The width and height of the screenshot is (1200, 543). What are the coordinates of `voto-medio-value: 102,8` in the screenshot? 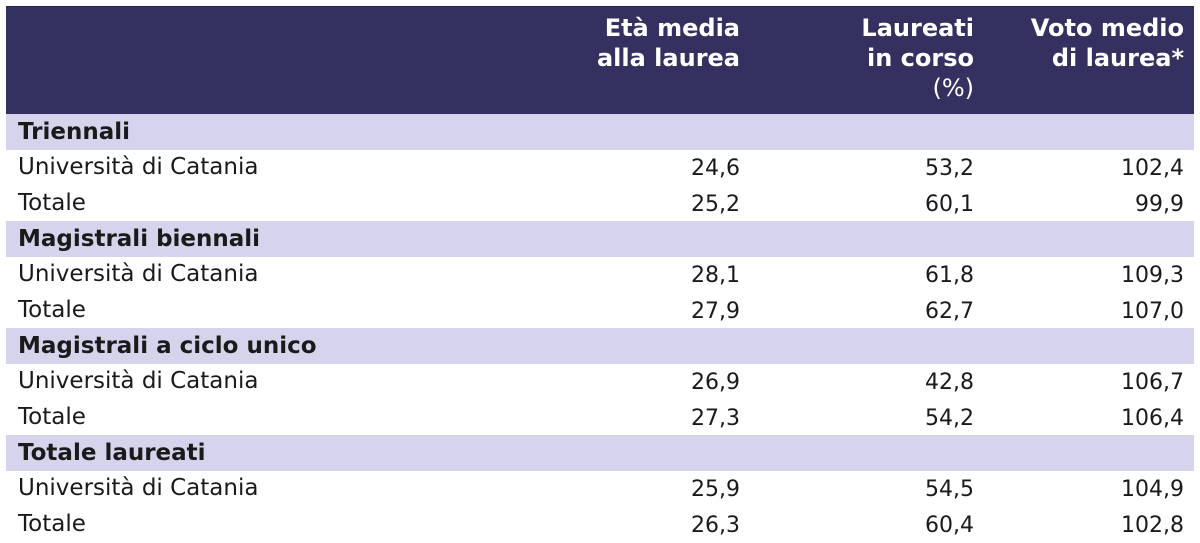 It's located at (1152, 525).